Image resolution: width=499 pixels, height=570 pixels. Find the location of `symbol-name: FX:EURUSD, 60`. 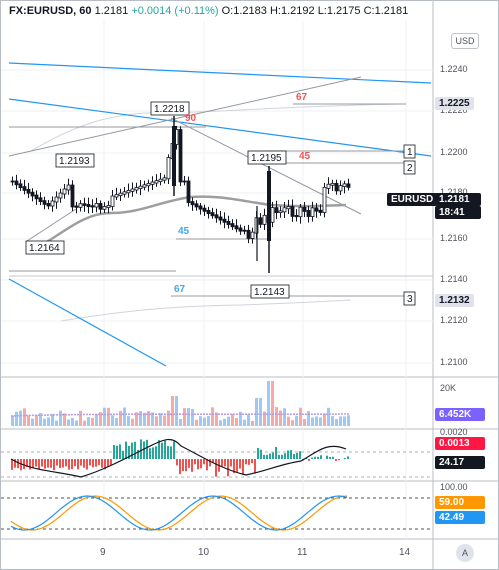

symbol-name: FX:EURUSD, 60 is located at coordinates (50, 11).